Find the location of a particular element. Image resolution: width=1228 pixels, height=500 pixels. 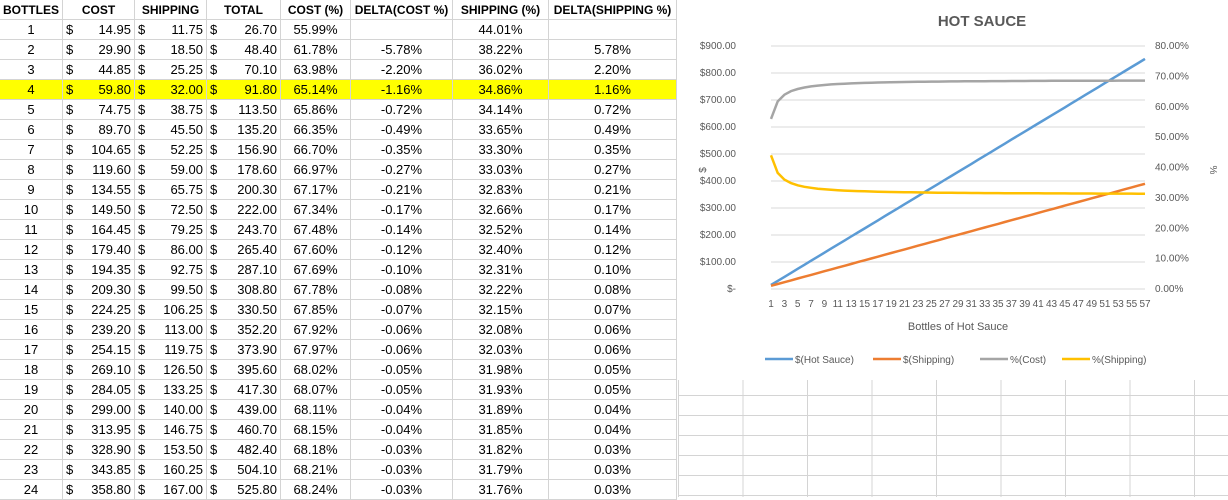

cell-cost-pct: 66.70% is located at coordinates (315, 149).